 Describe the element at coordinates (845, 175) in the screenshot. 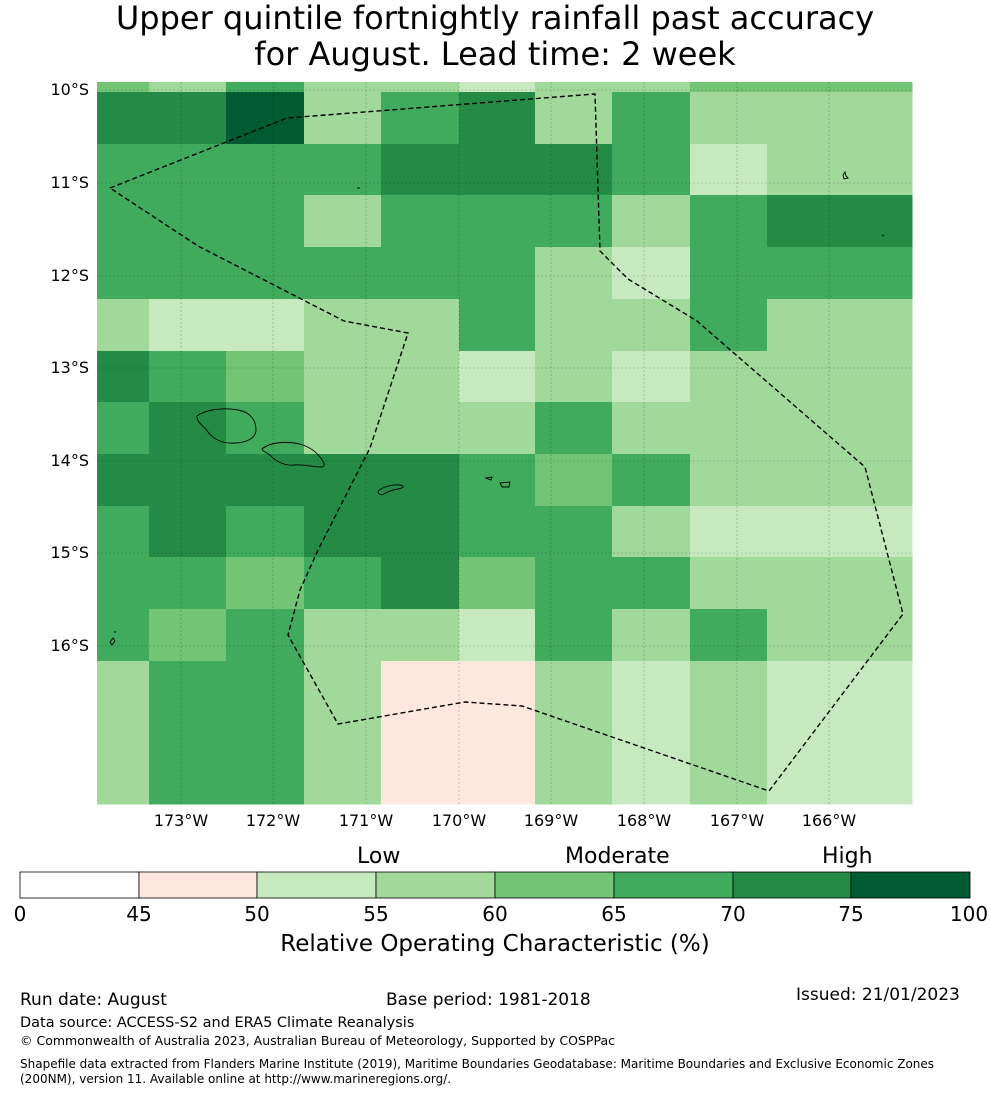

I see `tokelau-atoll` at that location.